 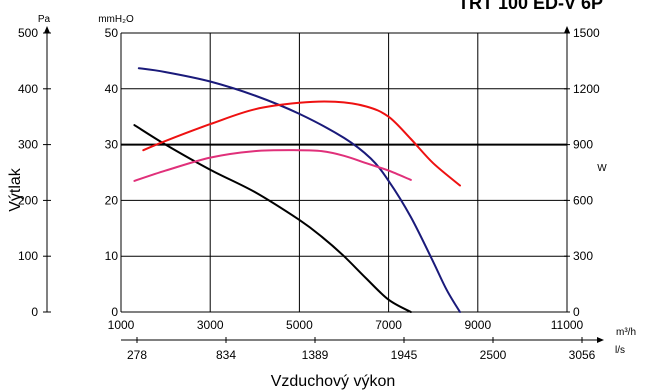 I want to click on y-left-tick-label: 300, so click(x=28, y=145).